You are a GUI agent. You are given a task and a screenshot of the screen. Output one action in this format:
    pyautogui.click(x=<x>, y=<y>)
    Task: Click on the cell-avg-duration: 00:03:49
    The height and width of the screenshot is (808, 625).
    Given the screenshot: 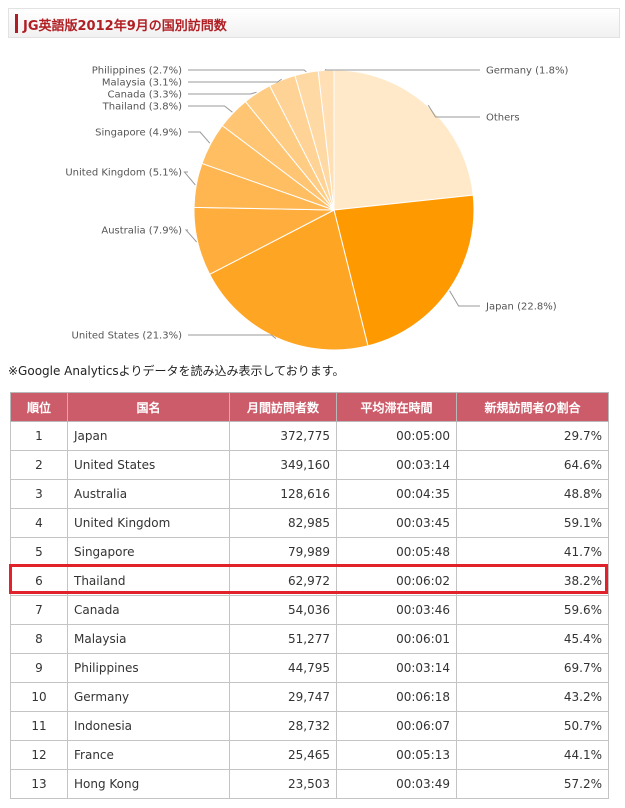 What is the action you would take?
    pyautogui.click(x=396, y=784)
    